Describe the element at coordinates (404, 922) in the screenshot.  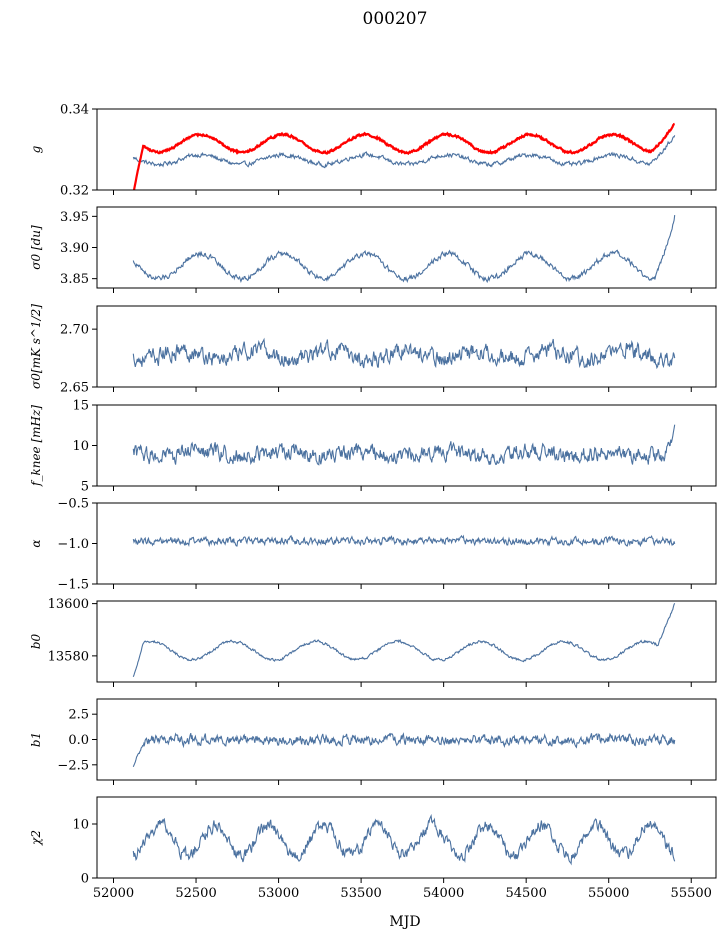
I see `x-axis-label: MJD` at that location.